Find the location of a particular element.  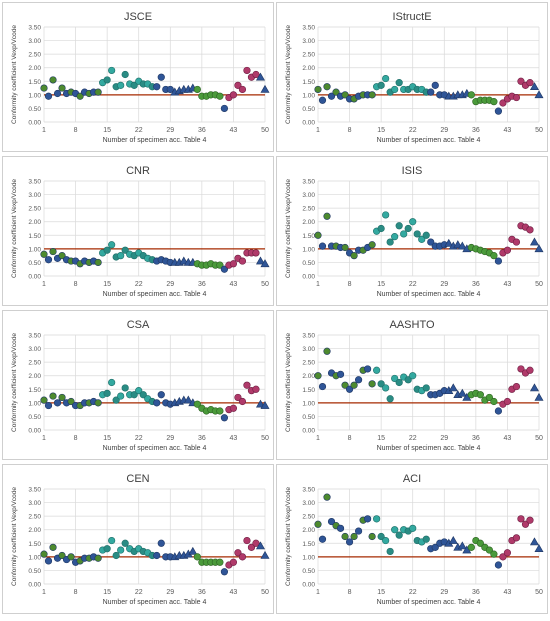

chart-title: CSA is located at coordinates (138, 325).